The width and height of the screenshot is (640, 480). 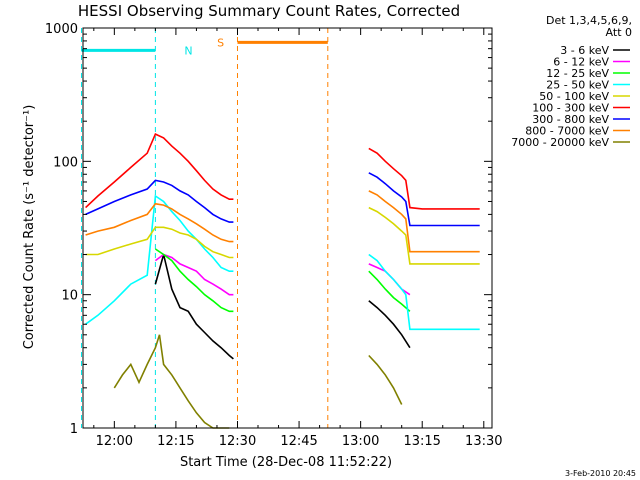 I want to click on legend-header-line-1: Det 1,3,4,5,6,9,, so click(x=589, y=20).